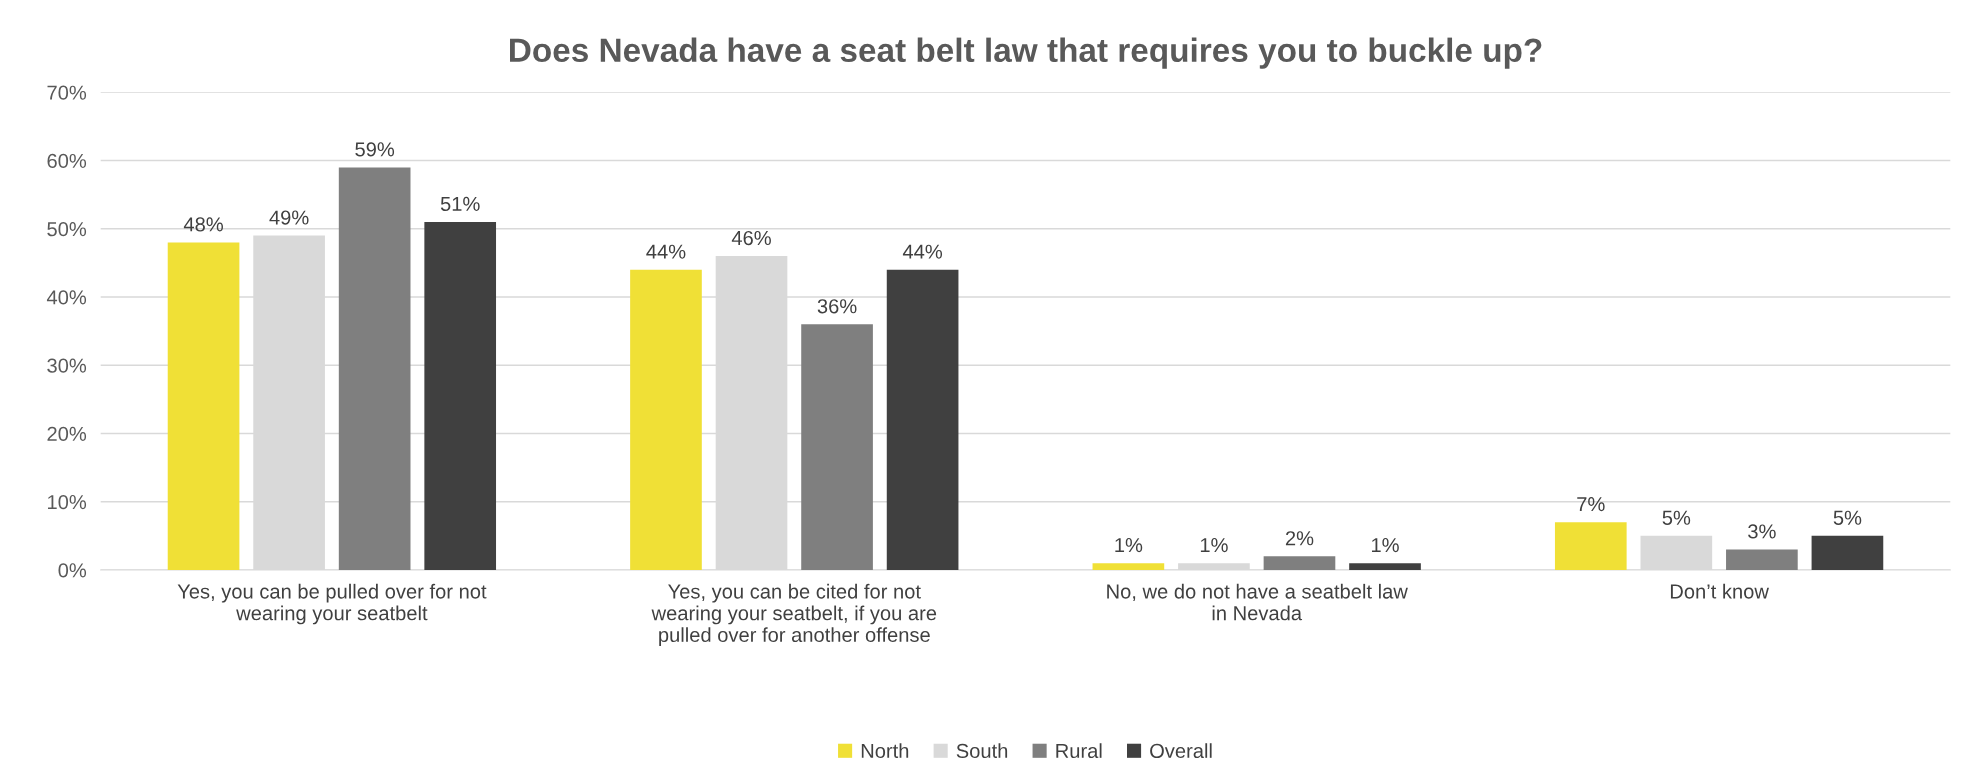  I want to click on y-tick-label: 30%, so click(67, 365).